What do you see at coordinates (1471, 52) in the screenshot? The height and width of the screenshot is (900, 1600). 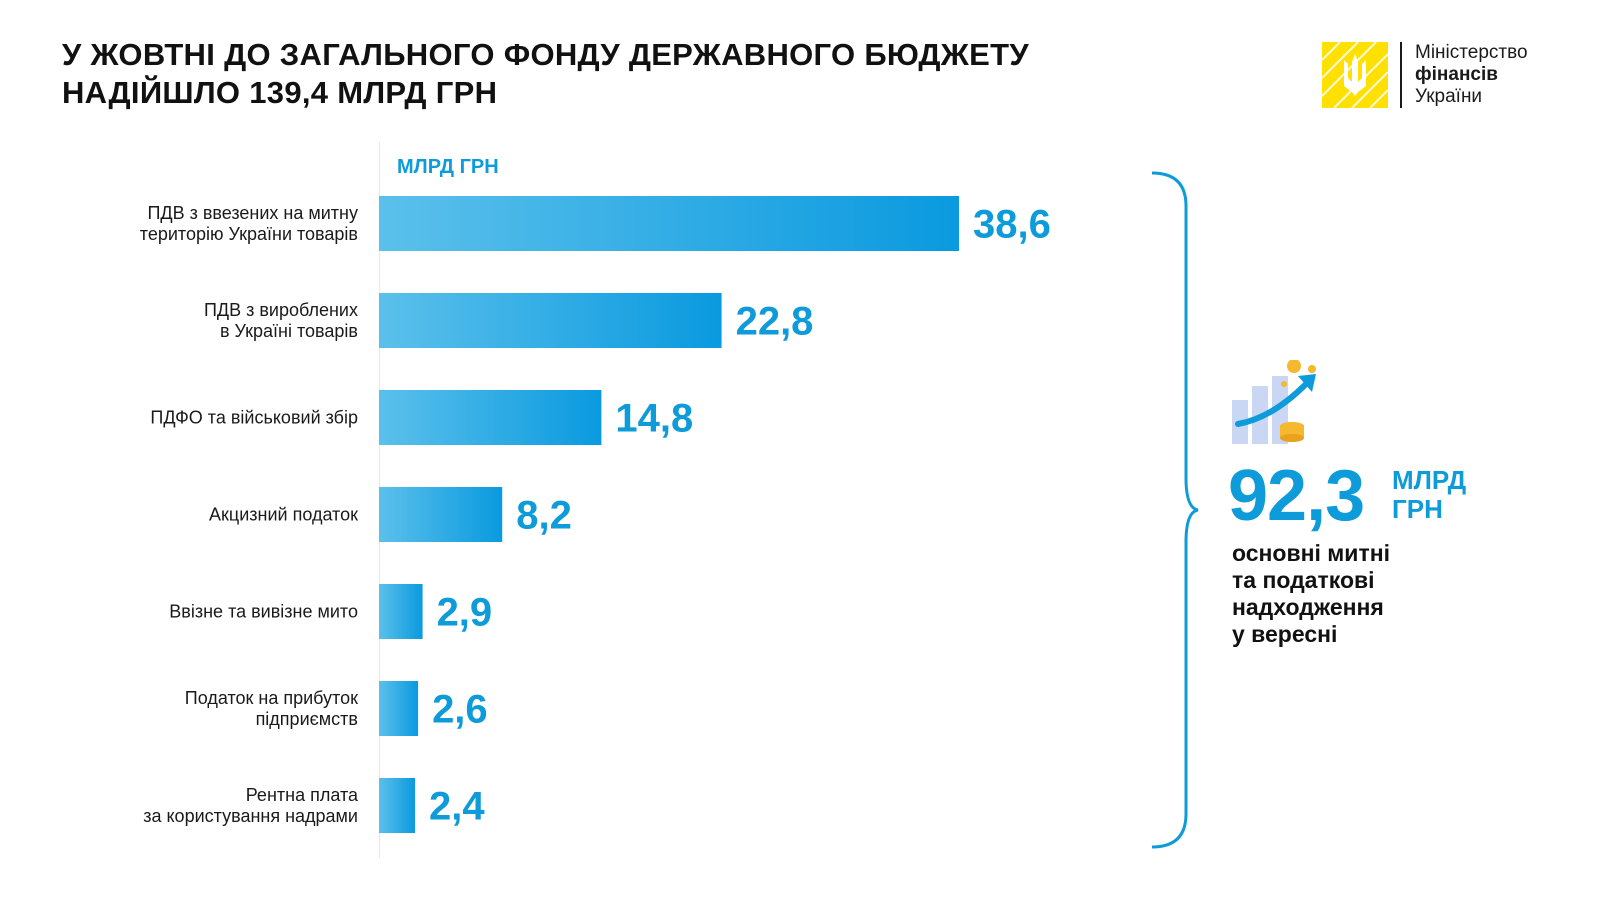 I see `logo-text-line-1: Міністерство` at bounding box center [1471, 52].